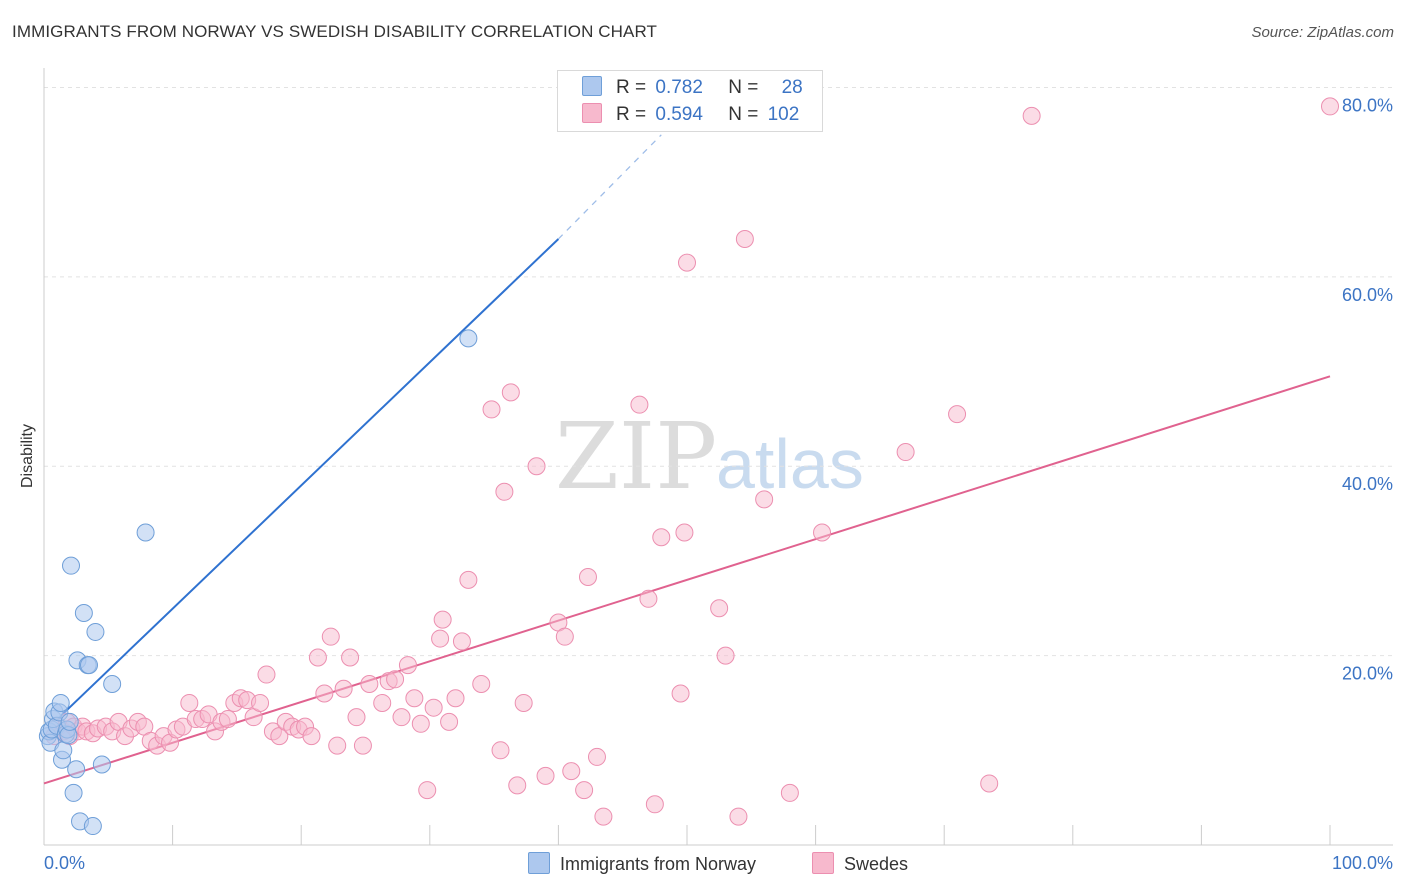 The image size is (1406, 892). Describe the element at coordinates (592, 86) in the screenshot. I see `legend-swatch-norway` at that location.